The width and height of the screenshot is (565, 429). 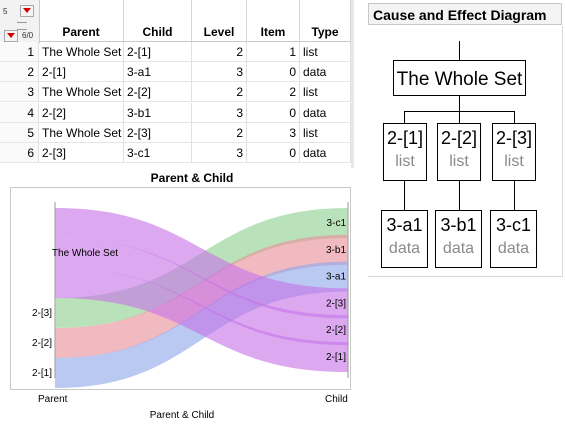 I want to click on parent-axis-label: Parent, so click(x=53, y=399).